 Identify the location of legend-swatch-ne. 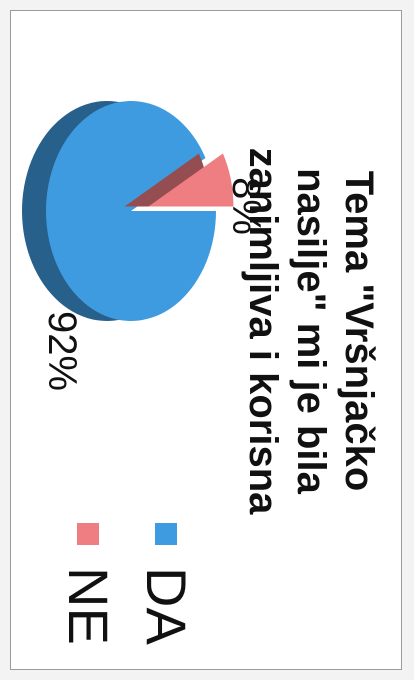
(88, 534).